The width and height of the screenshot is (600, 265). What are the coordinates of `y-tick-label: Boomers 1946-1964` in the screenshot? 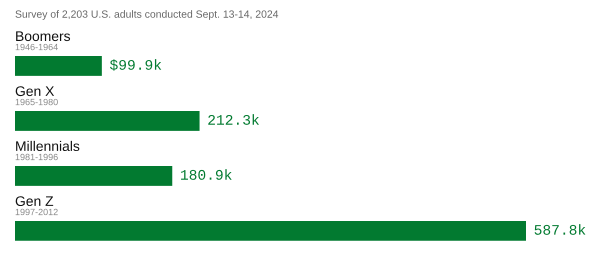 It's located at (43, 40).